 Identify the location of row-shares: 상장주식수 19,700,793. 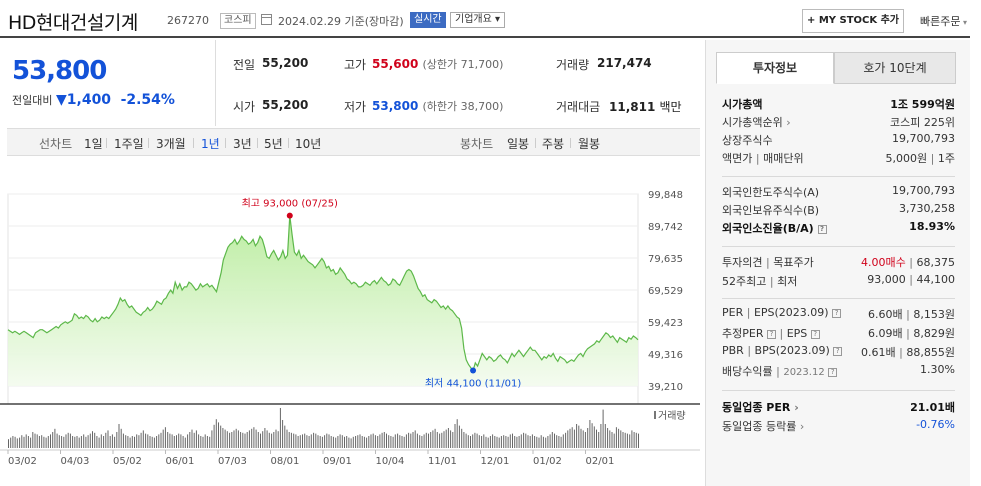
(838, 139).